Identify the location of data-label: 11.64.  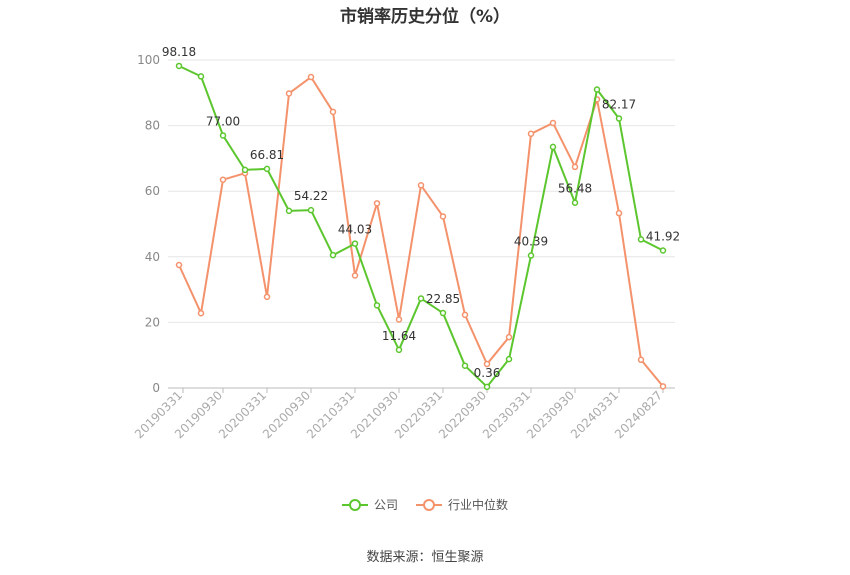
(399, 336).